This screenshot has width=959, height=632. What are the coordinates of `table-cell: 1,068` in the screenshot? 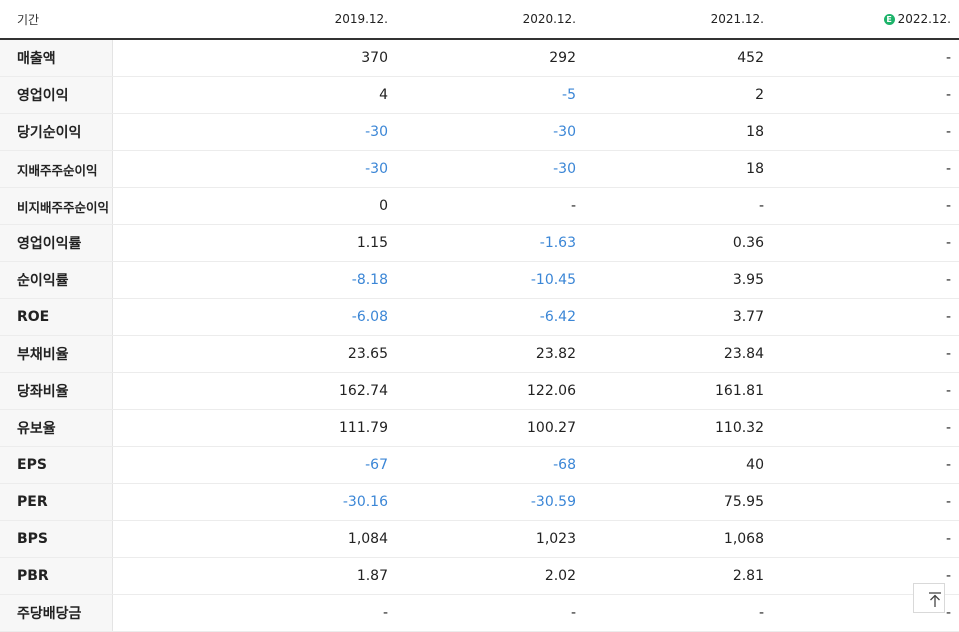 It's located at (678, 539).